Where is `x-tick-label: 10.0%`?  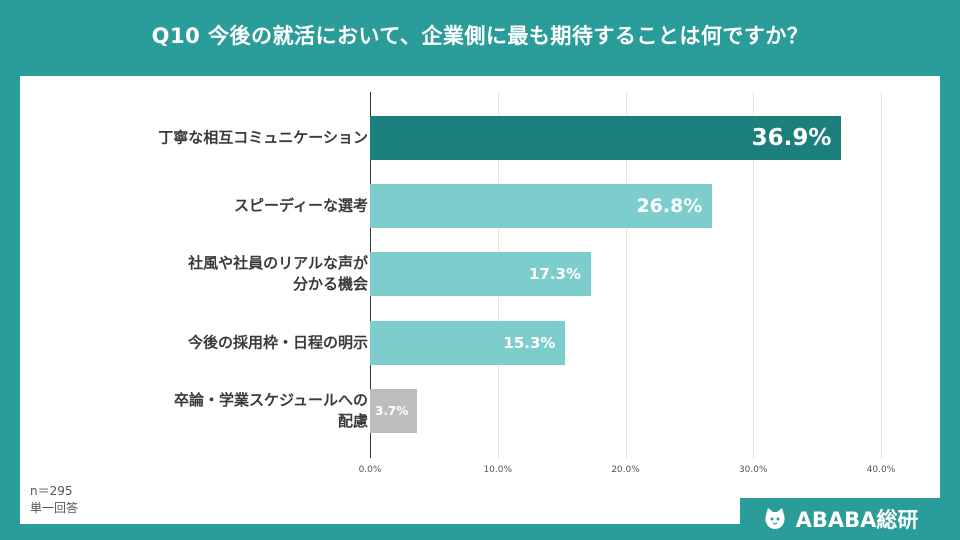 x-tick-label: 10.0% is located at coordinates (498, 470).